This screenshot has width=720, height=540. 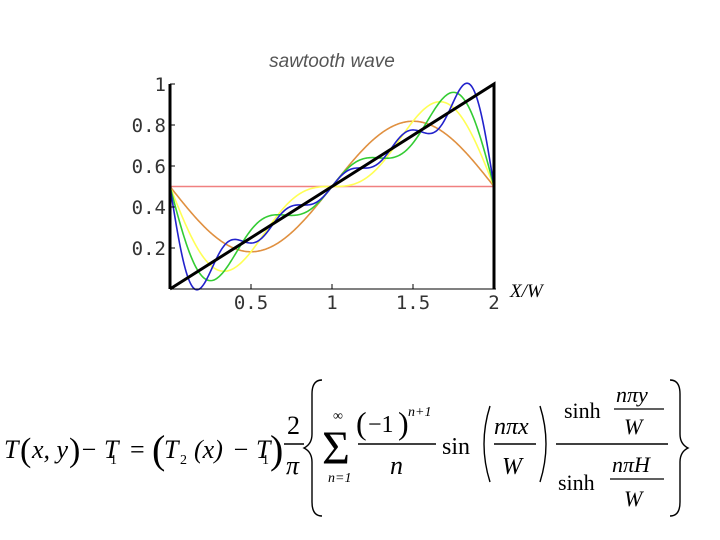 What do you see at coordinates (251, 303) in the screenshot?
I see `x-tick-label: 0.5` at bounding box center [251, 303].